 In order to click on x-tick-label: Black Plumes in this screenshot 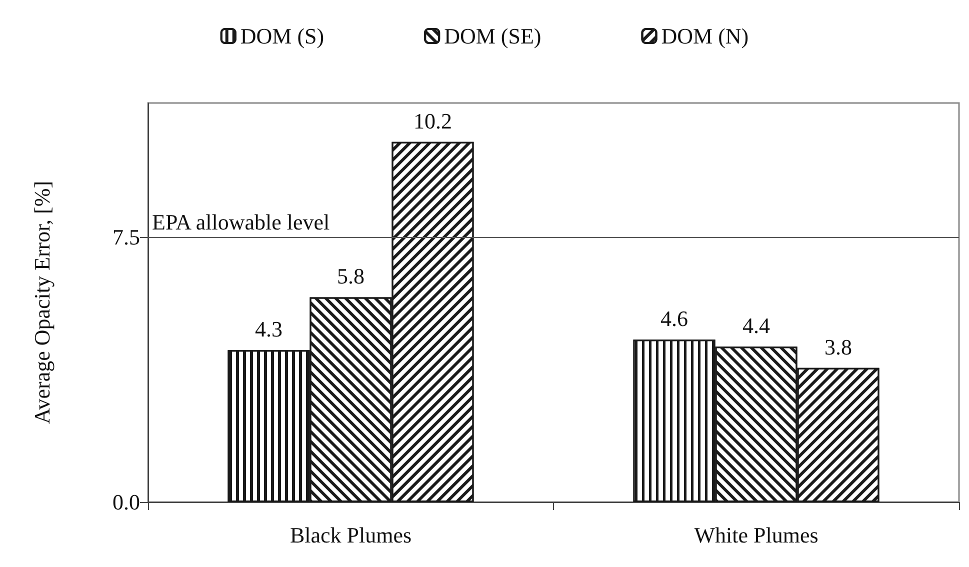, I will do `click(351, 535)`.